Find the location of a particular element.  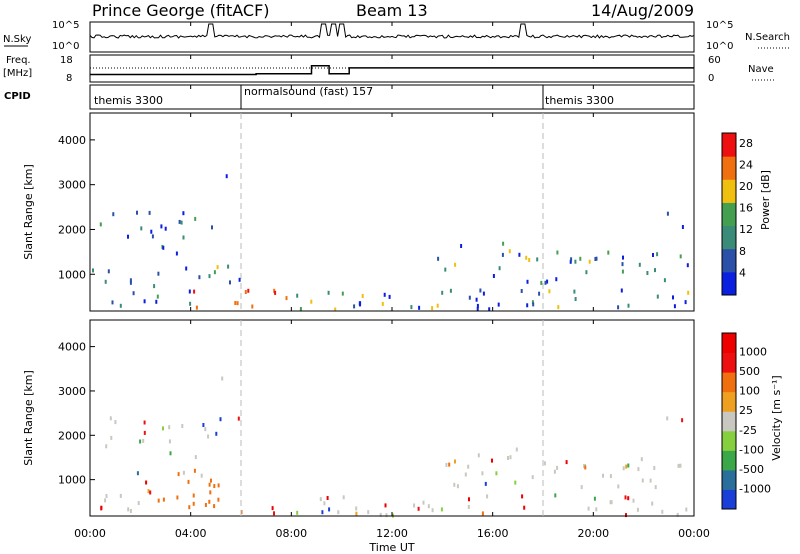

velocity-colorbar-label: Velocity [m s⁻¹] is located at coordinates (776, 417).